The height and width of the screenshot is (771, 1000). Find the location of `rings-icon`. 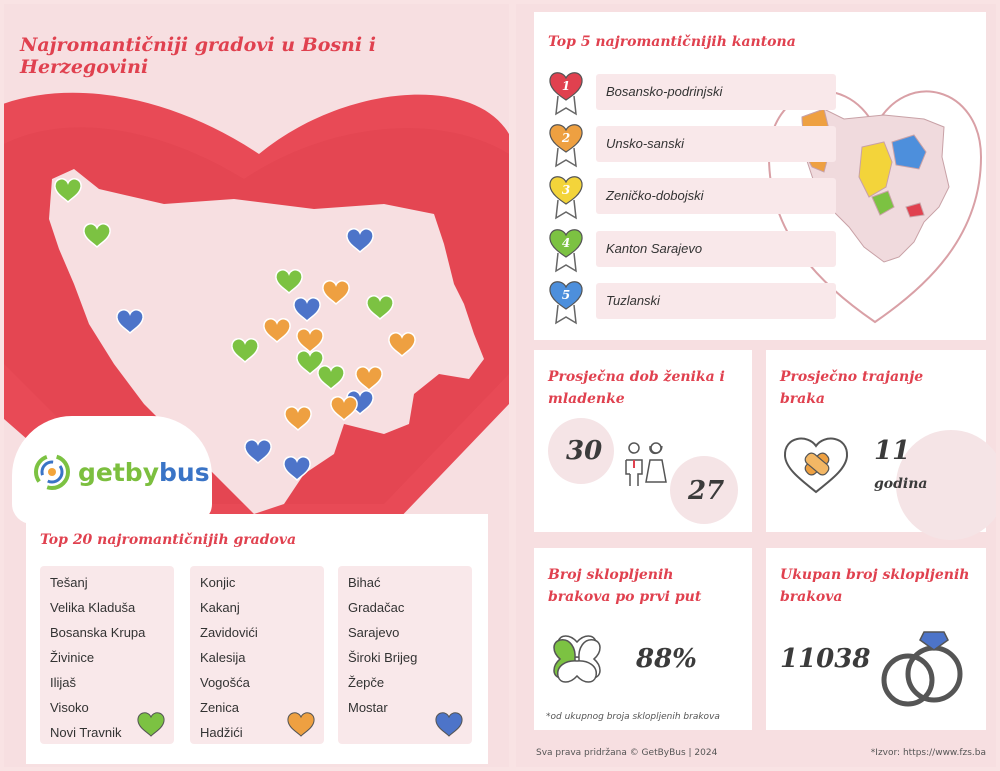

rings-icon is located at coordinates (922, 669).